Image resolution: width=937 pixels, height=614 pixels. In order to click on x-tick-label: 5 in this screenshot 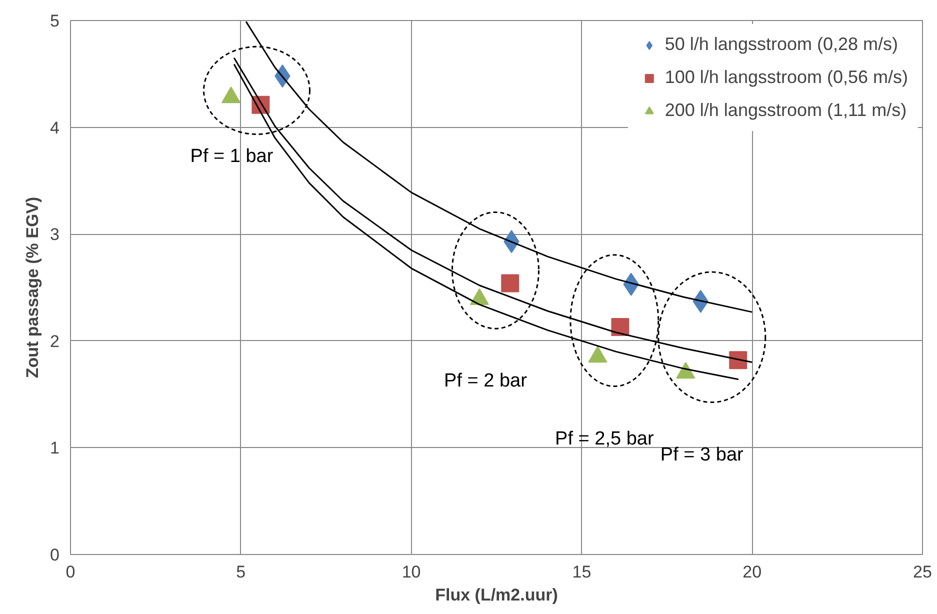, I will do `click(241, 572)`.